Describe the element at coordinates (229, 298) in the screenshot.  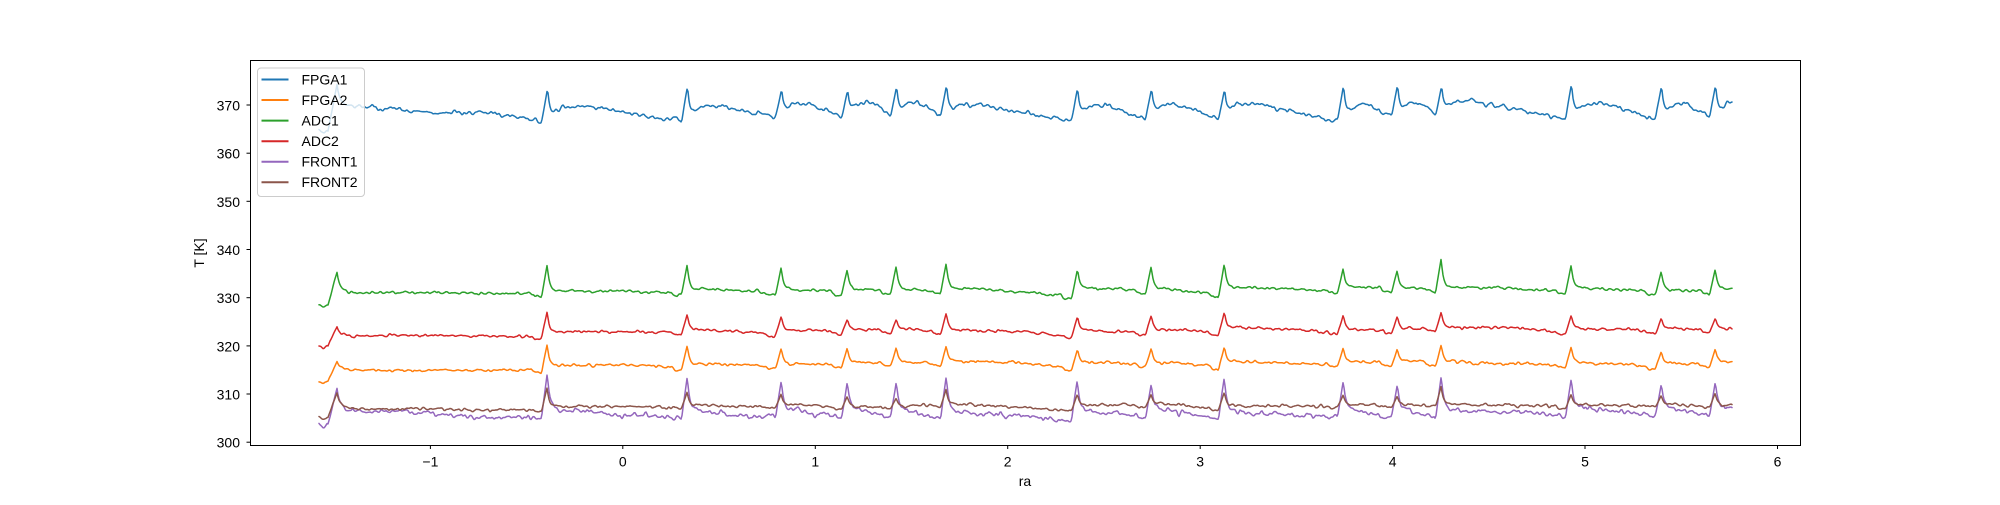
I see `svg-text: 330` at that location.